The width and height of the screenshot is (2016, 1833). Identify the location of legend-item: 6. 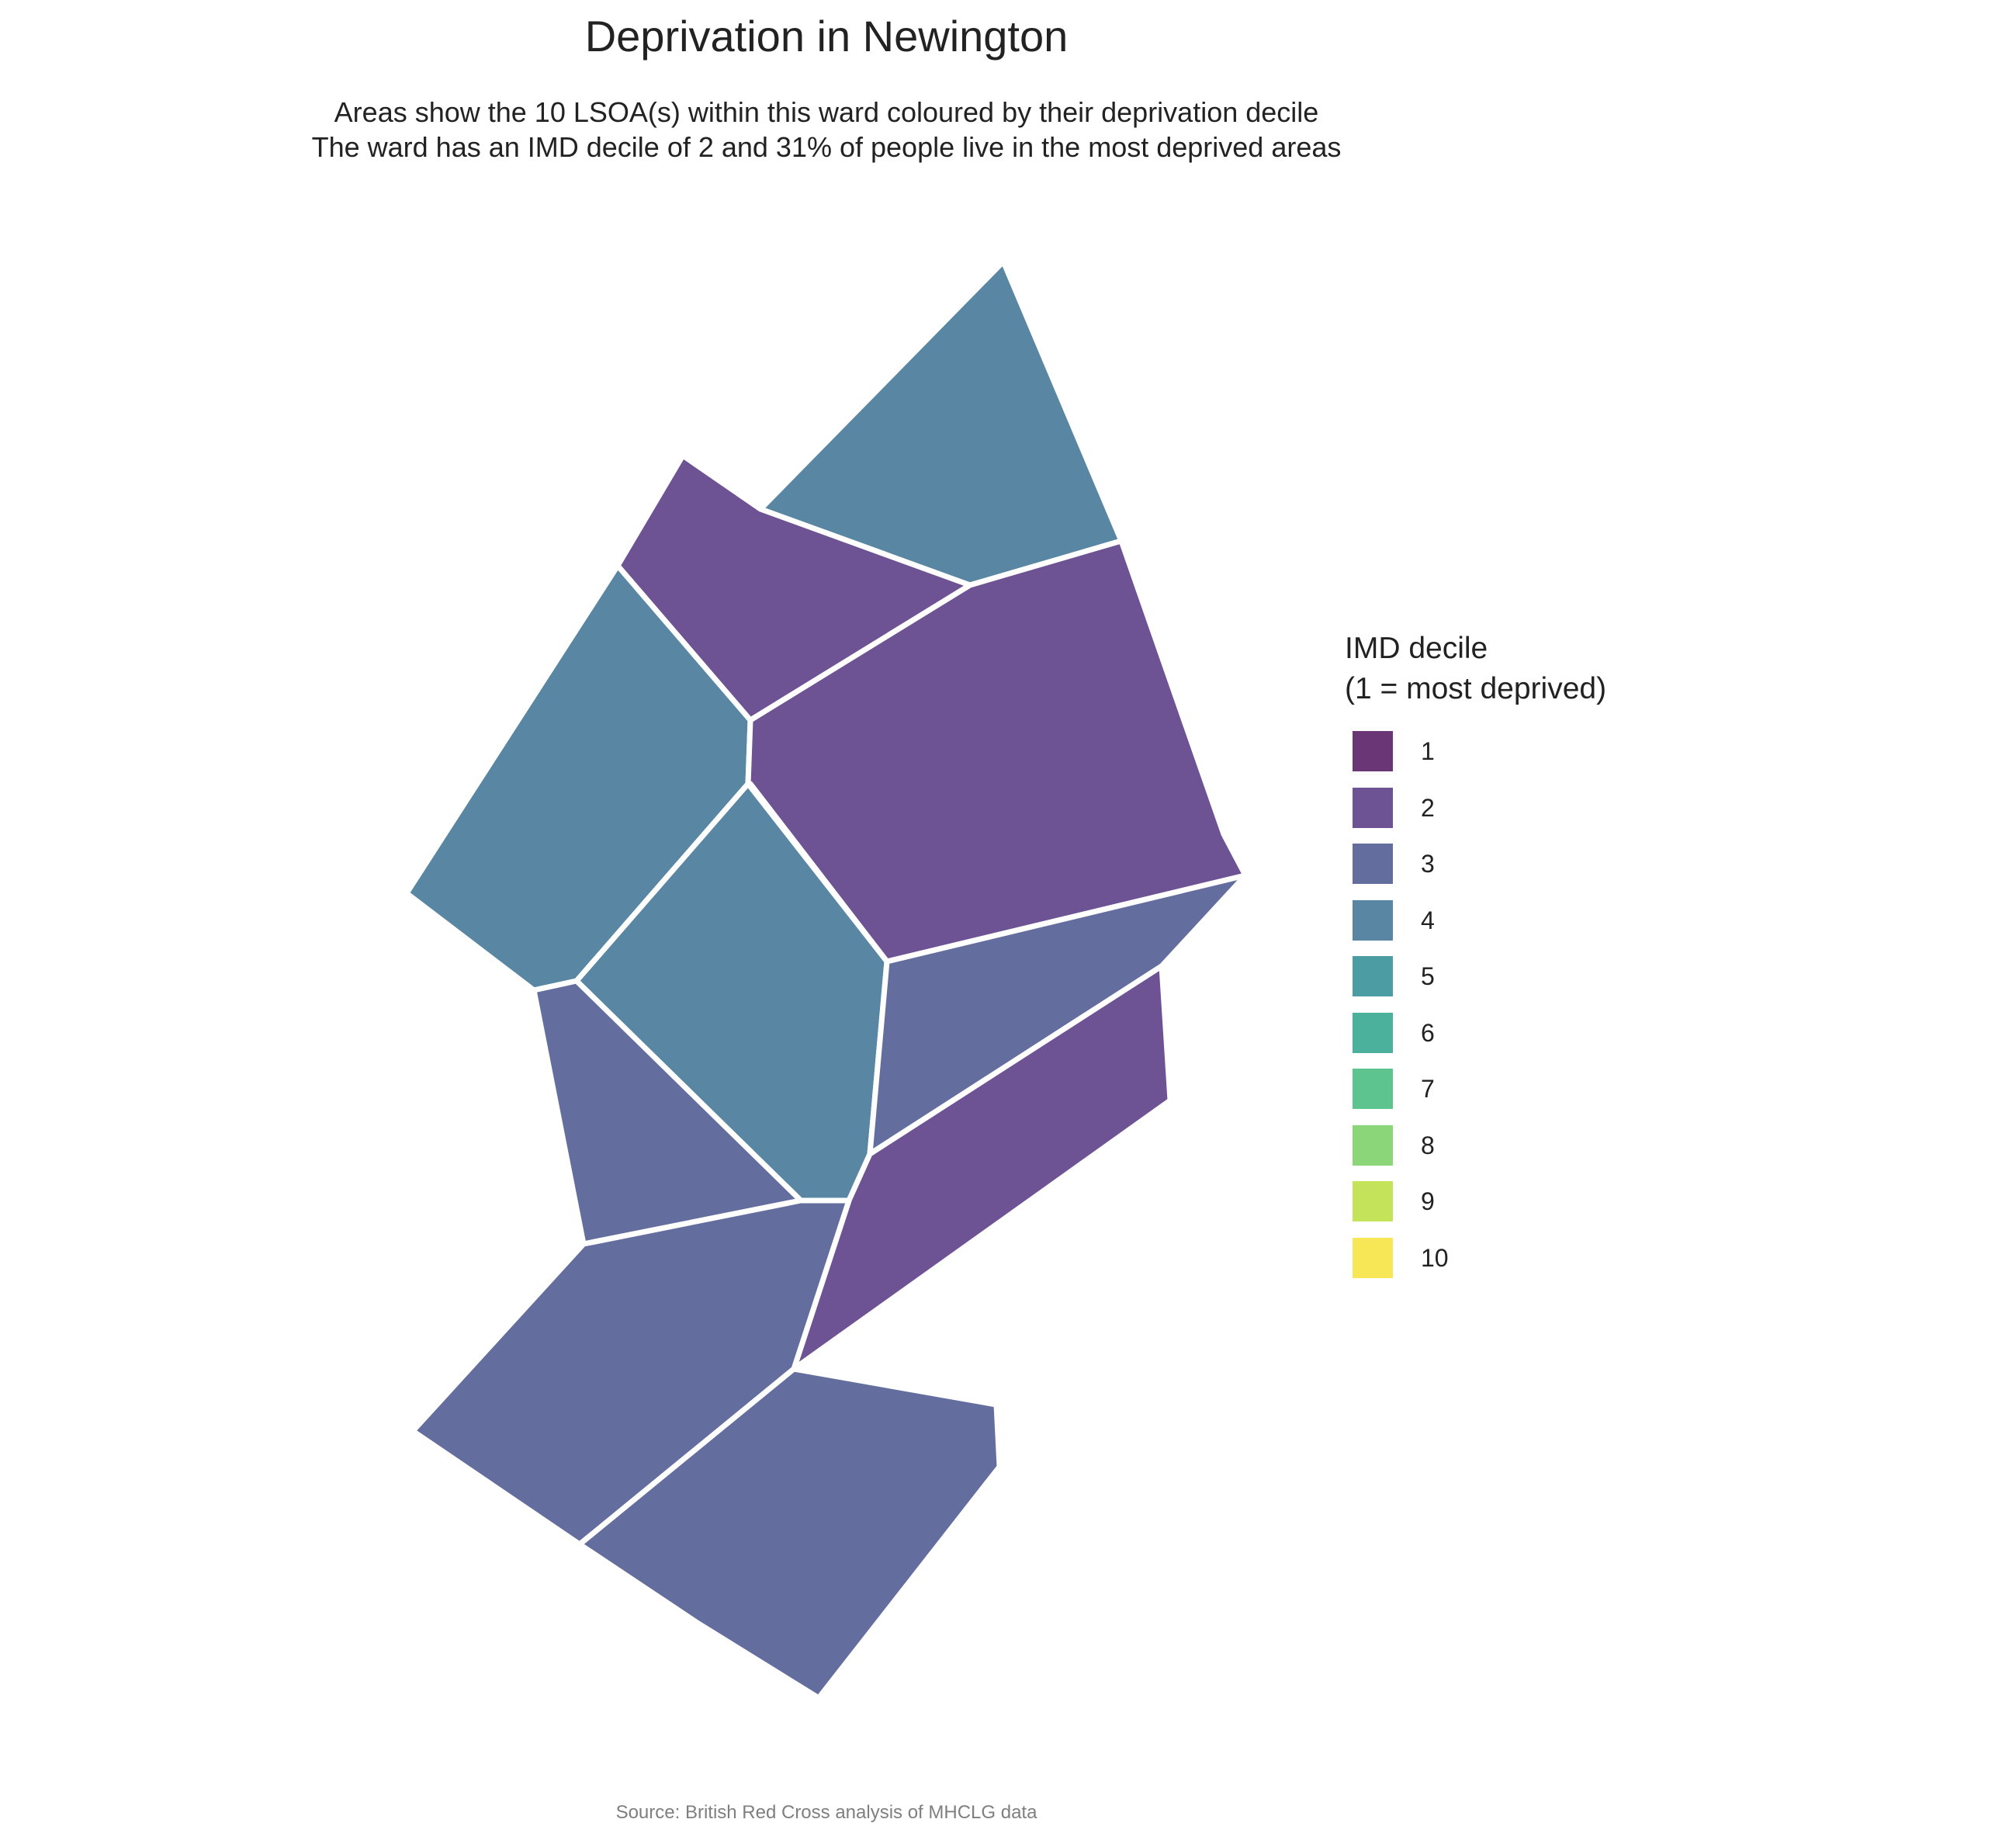
(1476, 1040).